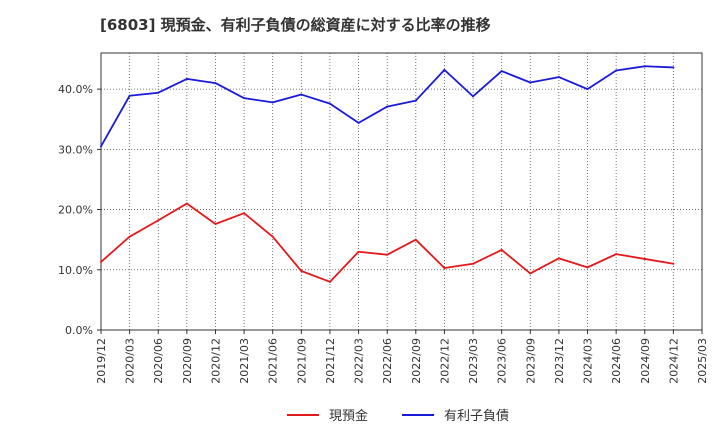 The width and height of the screenshot is (720, 440). What do you see at coordinates (416, 361) in the screenshot?
I see `x-tick-label: 2022/09` at bounding box center [416, 361].